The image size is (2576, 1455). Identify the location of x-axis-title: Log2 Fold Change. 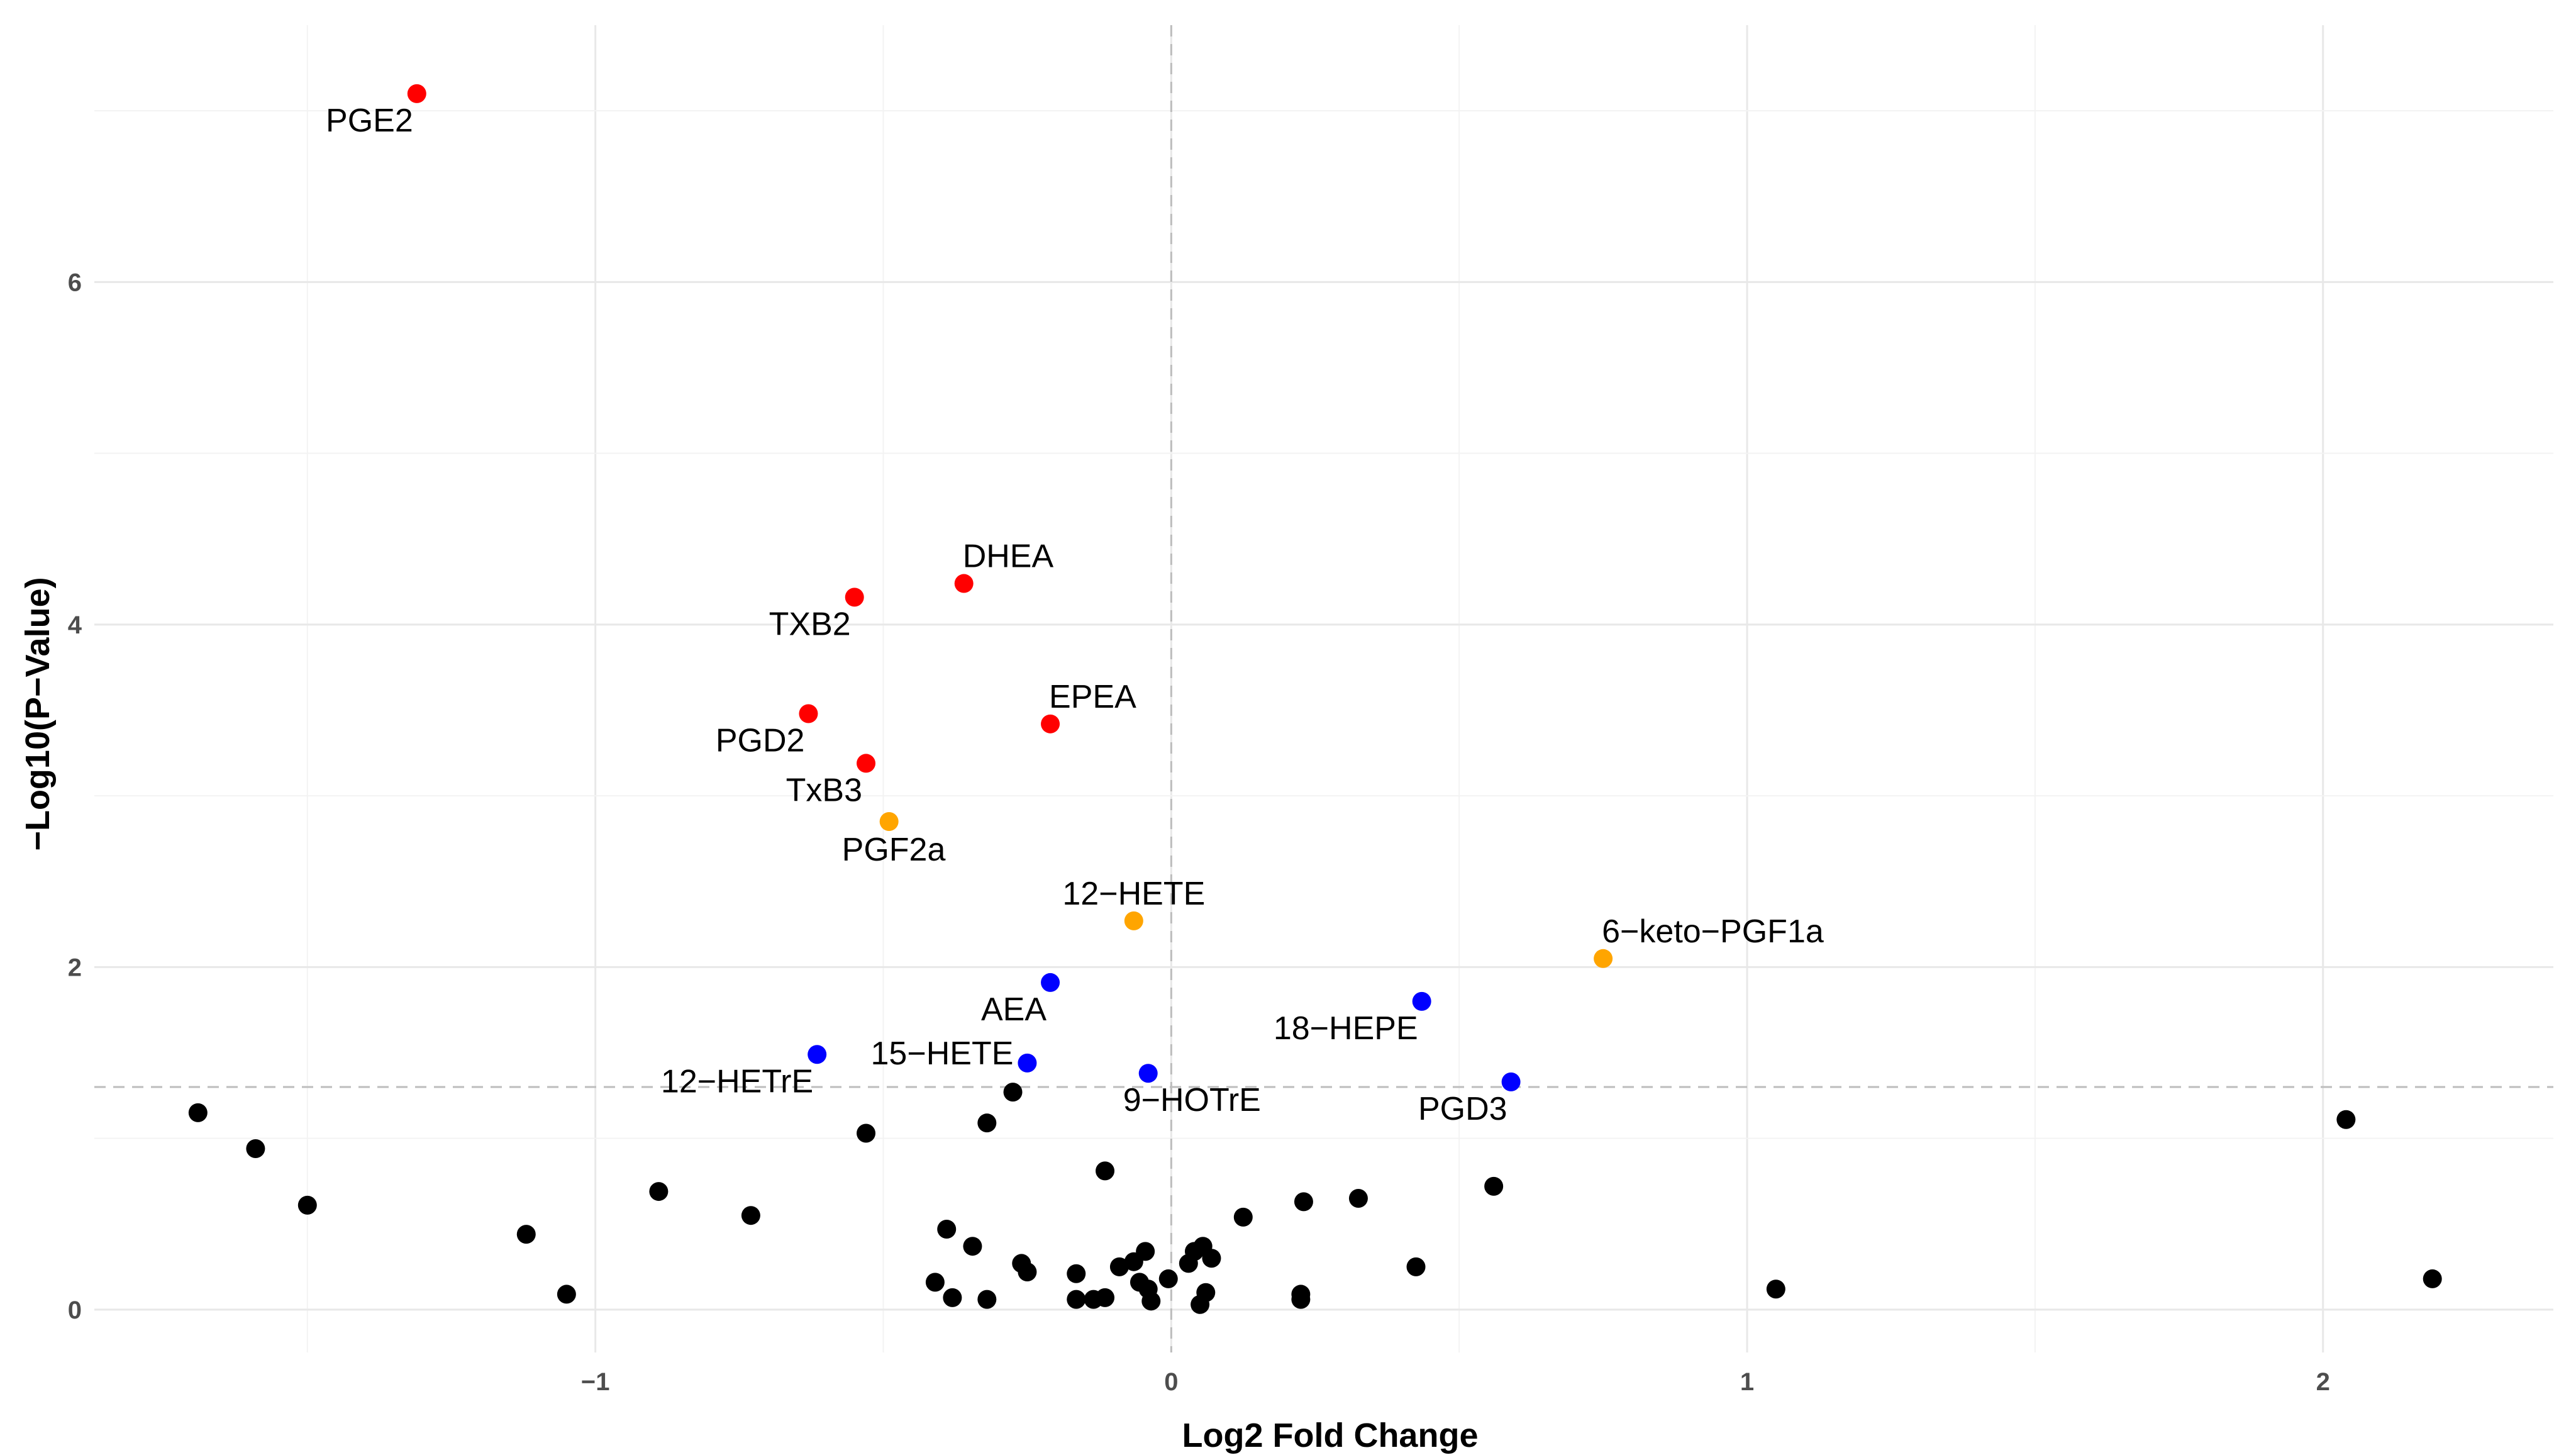
(1330, 1435).